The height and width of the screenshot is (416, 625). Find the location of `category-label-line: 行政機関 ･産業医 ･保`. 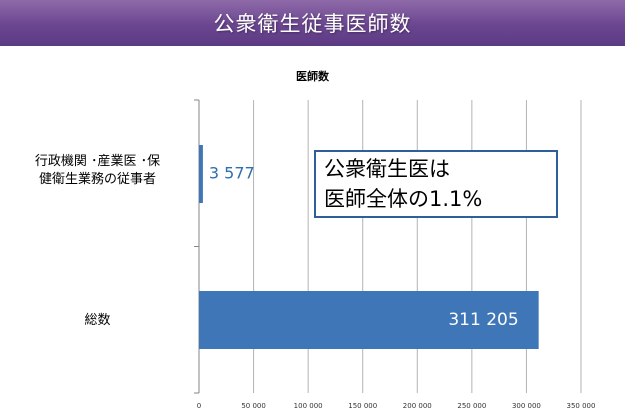

category-label-line: 行政機関 ･産業医 ･保 is located at coordinates (97, 161).